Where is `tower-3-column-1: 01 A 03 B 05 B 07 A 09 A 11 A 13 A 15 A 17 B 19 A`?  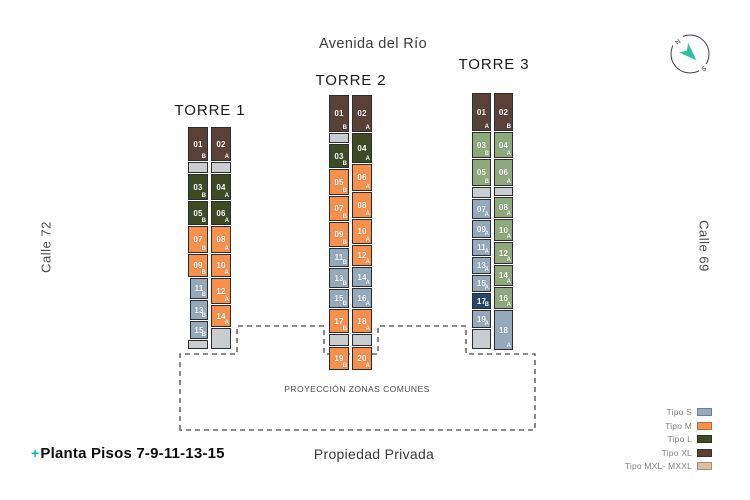
tower-3-column-1: 01 A 03 B 05 B 07 A 09 A 11 A 13 A 15 A 17 B 19 A is located at coordinates (481, 221).